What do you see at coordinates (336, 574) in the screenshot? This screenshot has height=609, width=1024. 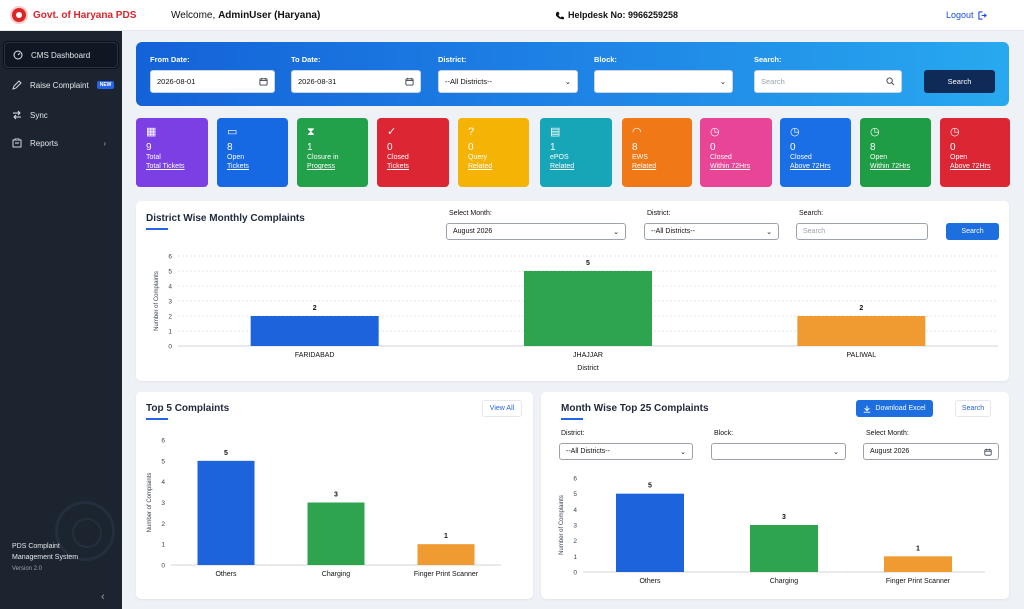 I see `x-tick-label: Charging` at bounding box center [336, 574].